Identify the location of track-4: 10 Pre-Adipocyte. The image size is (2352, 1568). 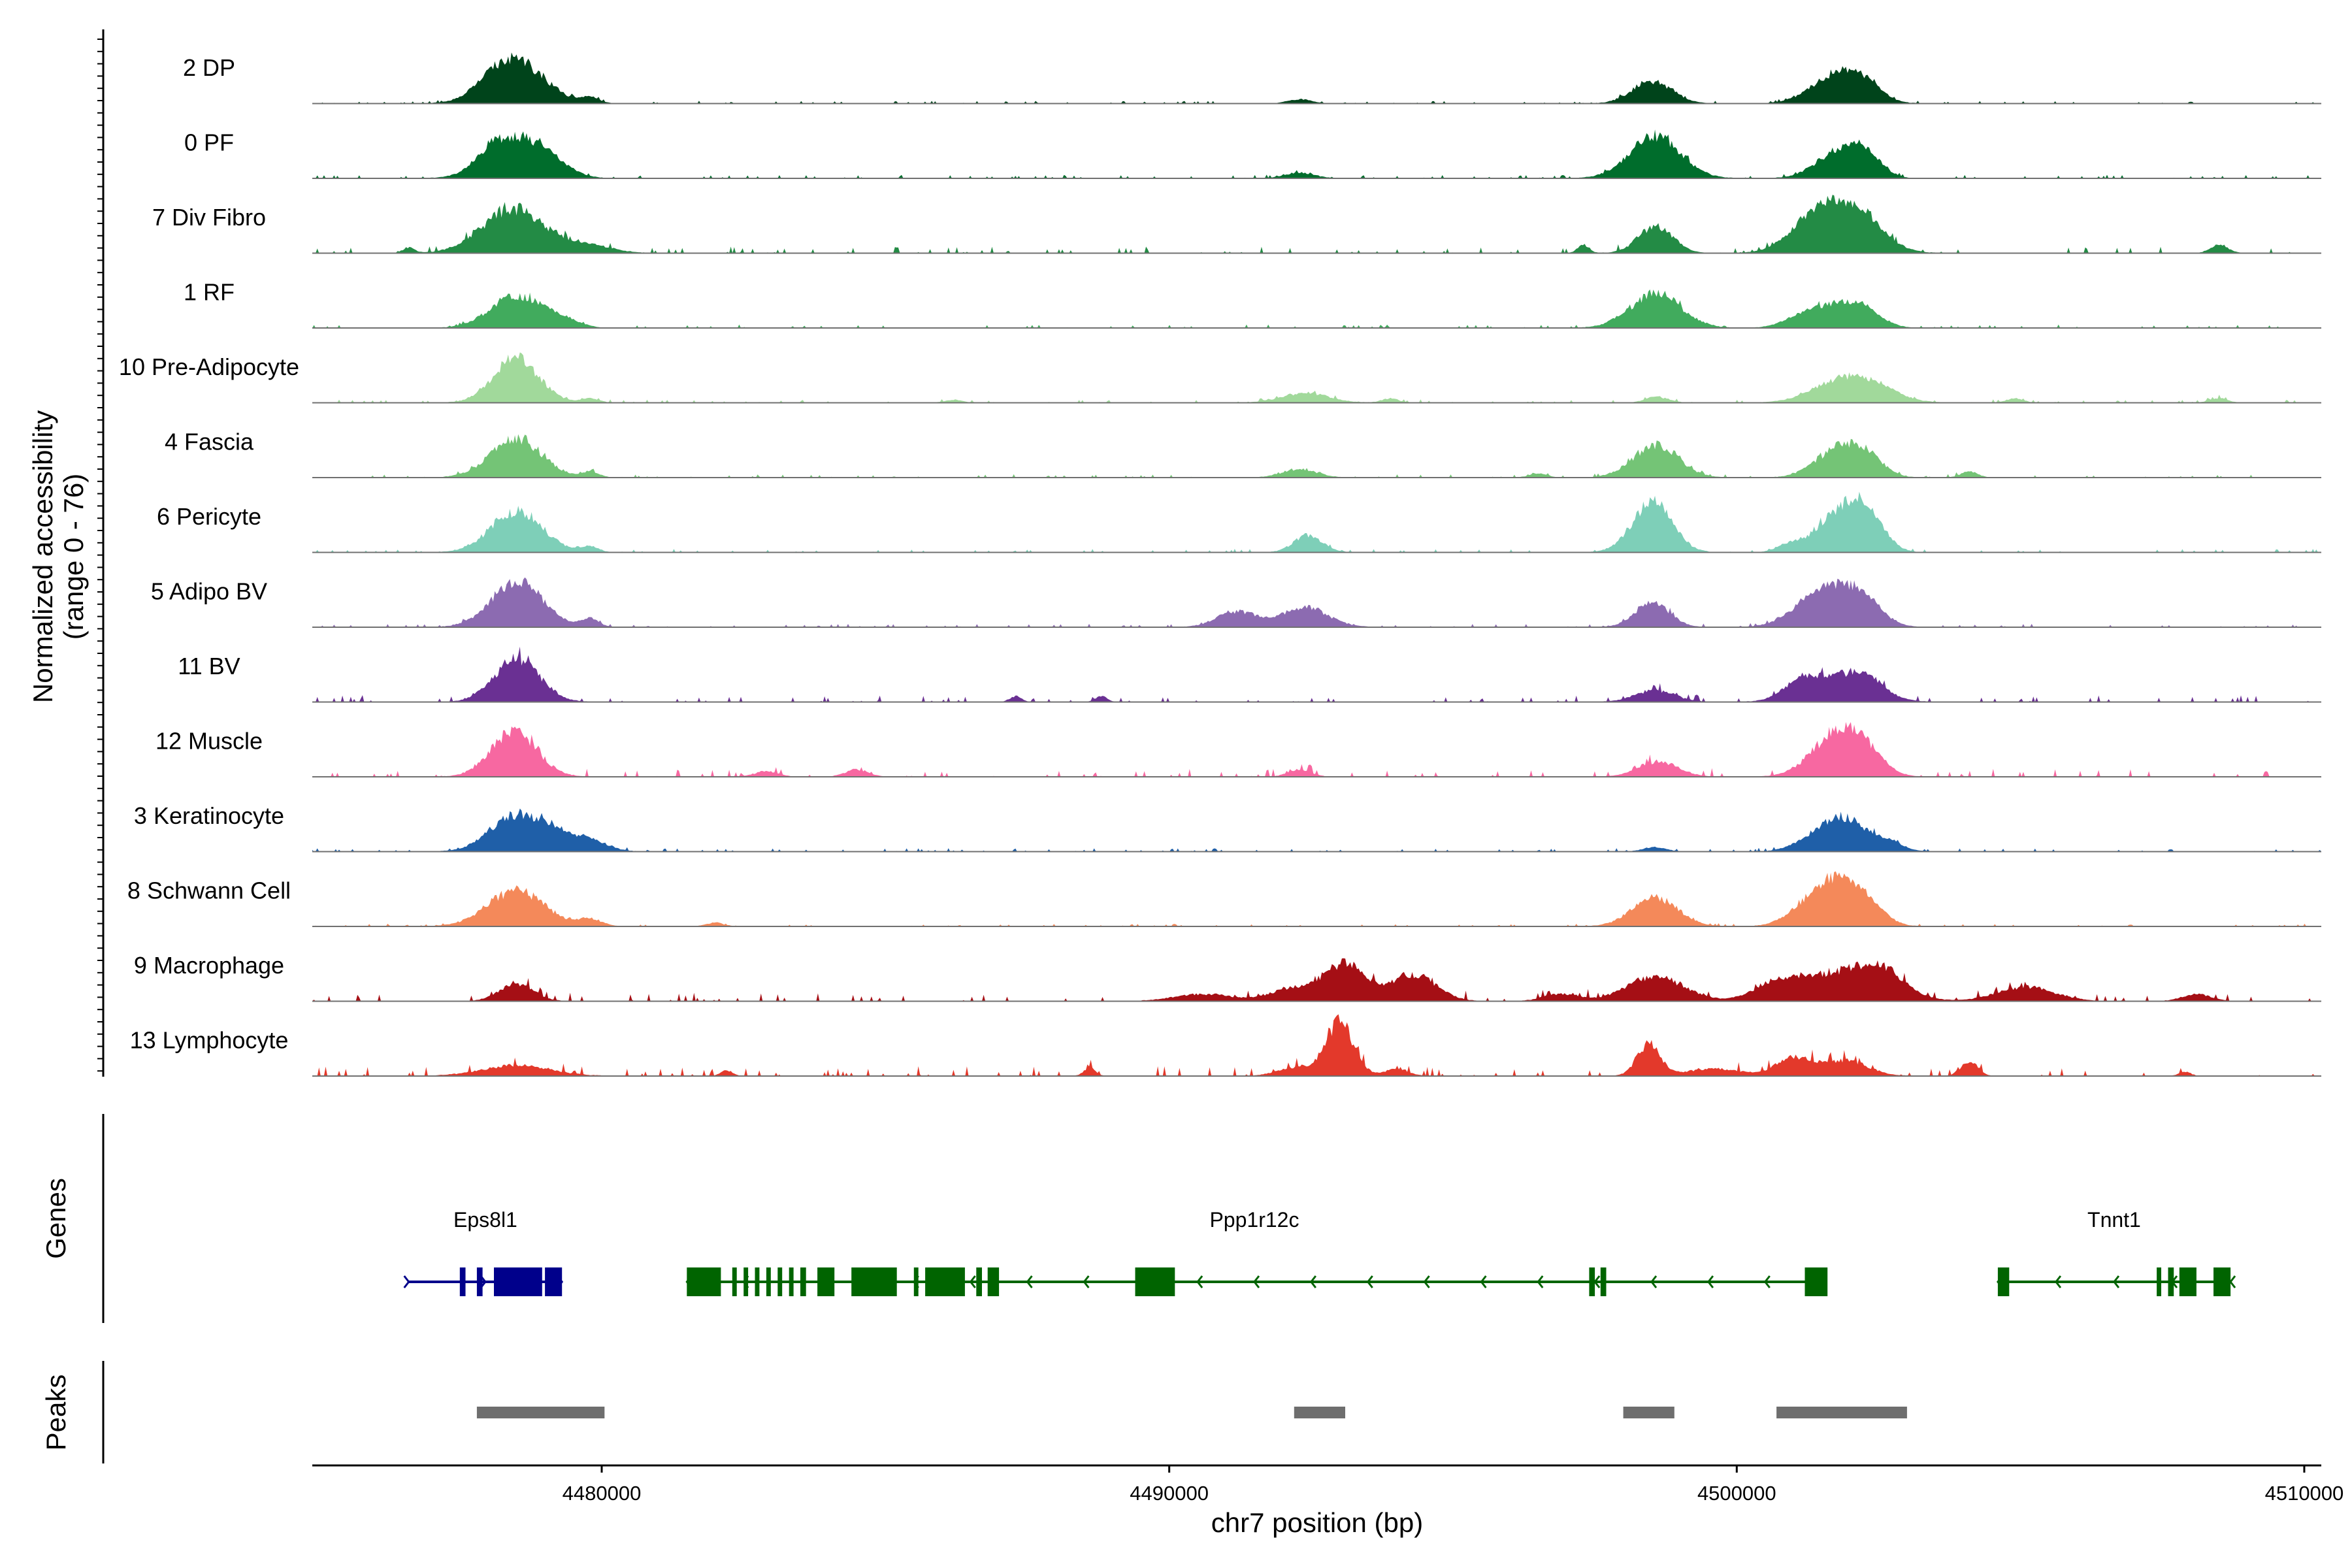
(1220, 378).